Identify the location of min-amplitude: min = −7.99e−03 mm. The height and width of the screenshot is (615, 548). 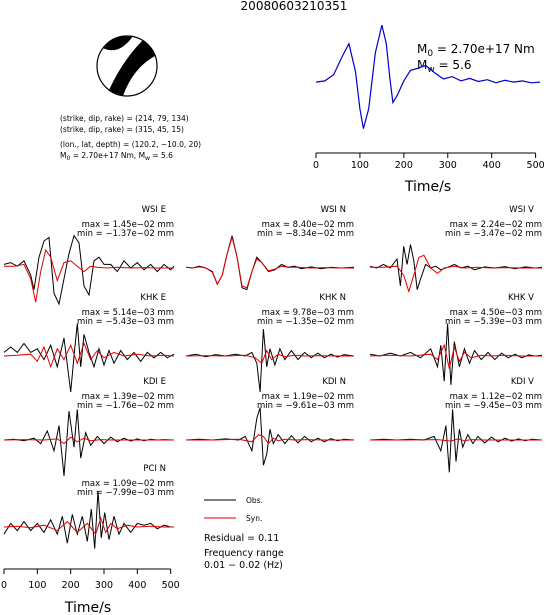
(125, 493).